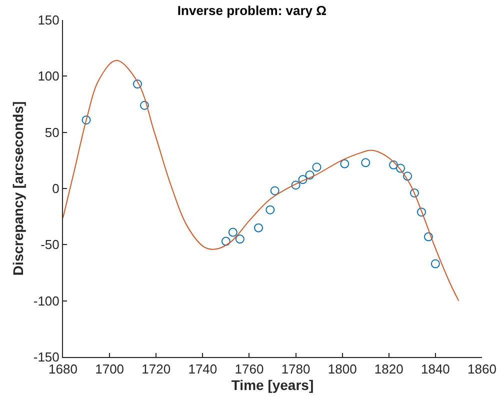  Describe the element at coordinates (252, 10) in the screenshot. I see `chart-title: Inverse problem: vary Ω` at that location.